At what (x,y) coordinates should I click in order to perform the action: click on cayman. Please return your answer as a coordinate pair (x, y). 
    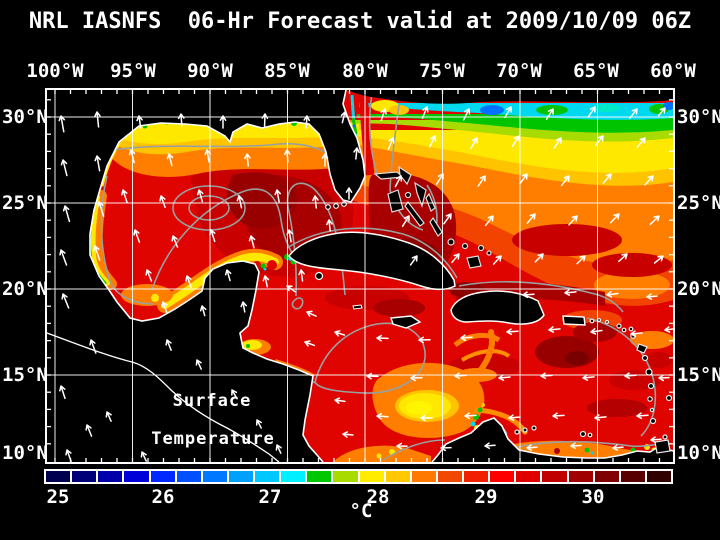
    Looking at the image, I should click on (357, 307).